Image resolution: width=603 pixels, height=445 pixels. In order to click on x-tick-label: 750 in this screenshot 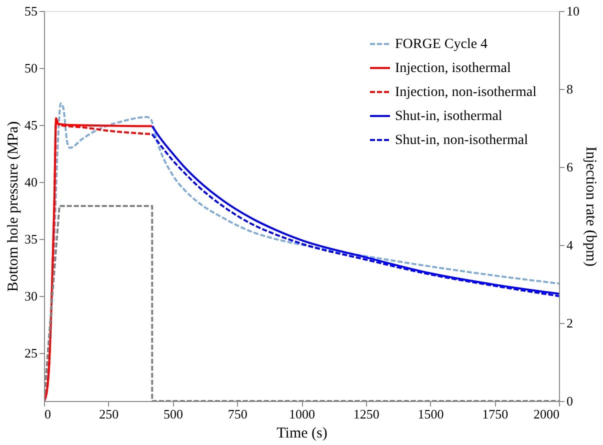, I will do `click(238, 414)`.